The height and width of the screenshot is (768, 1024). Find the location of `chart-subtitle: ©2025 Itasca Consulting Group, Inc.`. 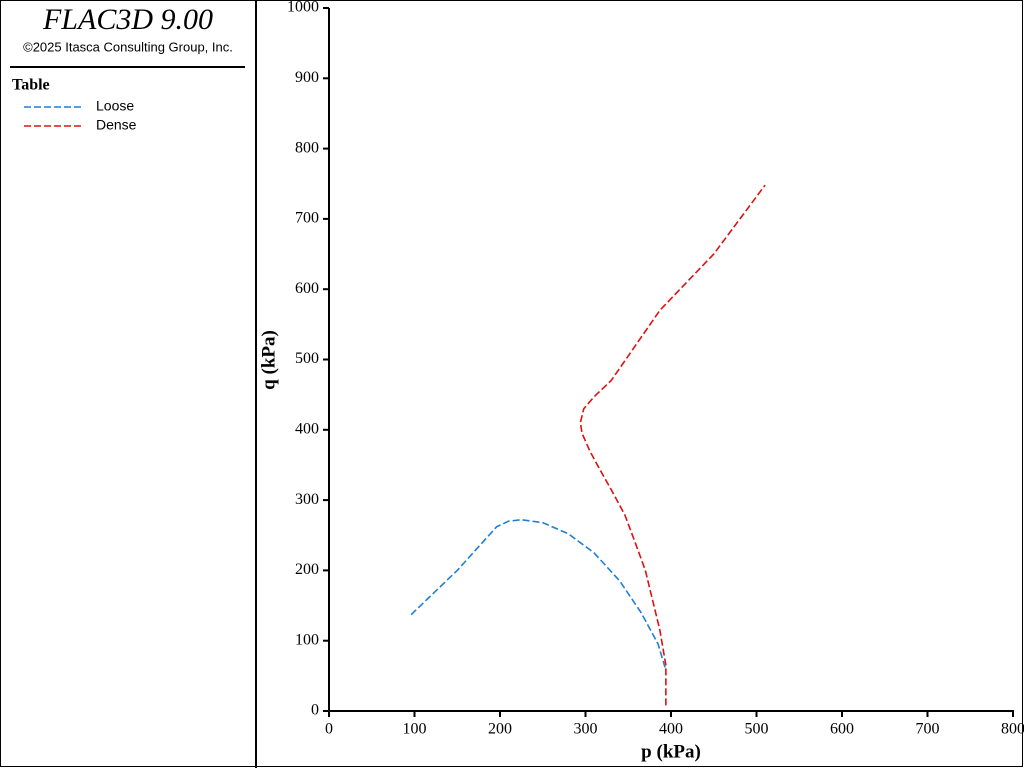

chart-subtitle: ©2025 Itasca Consulting Group, Inc. is located at coordinates (128, 46).